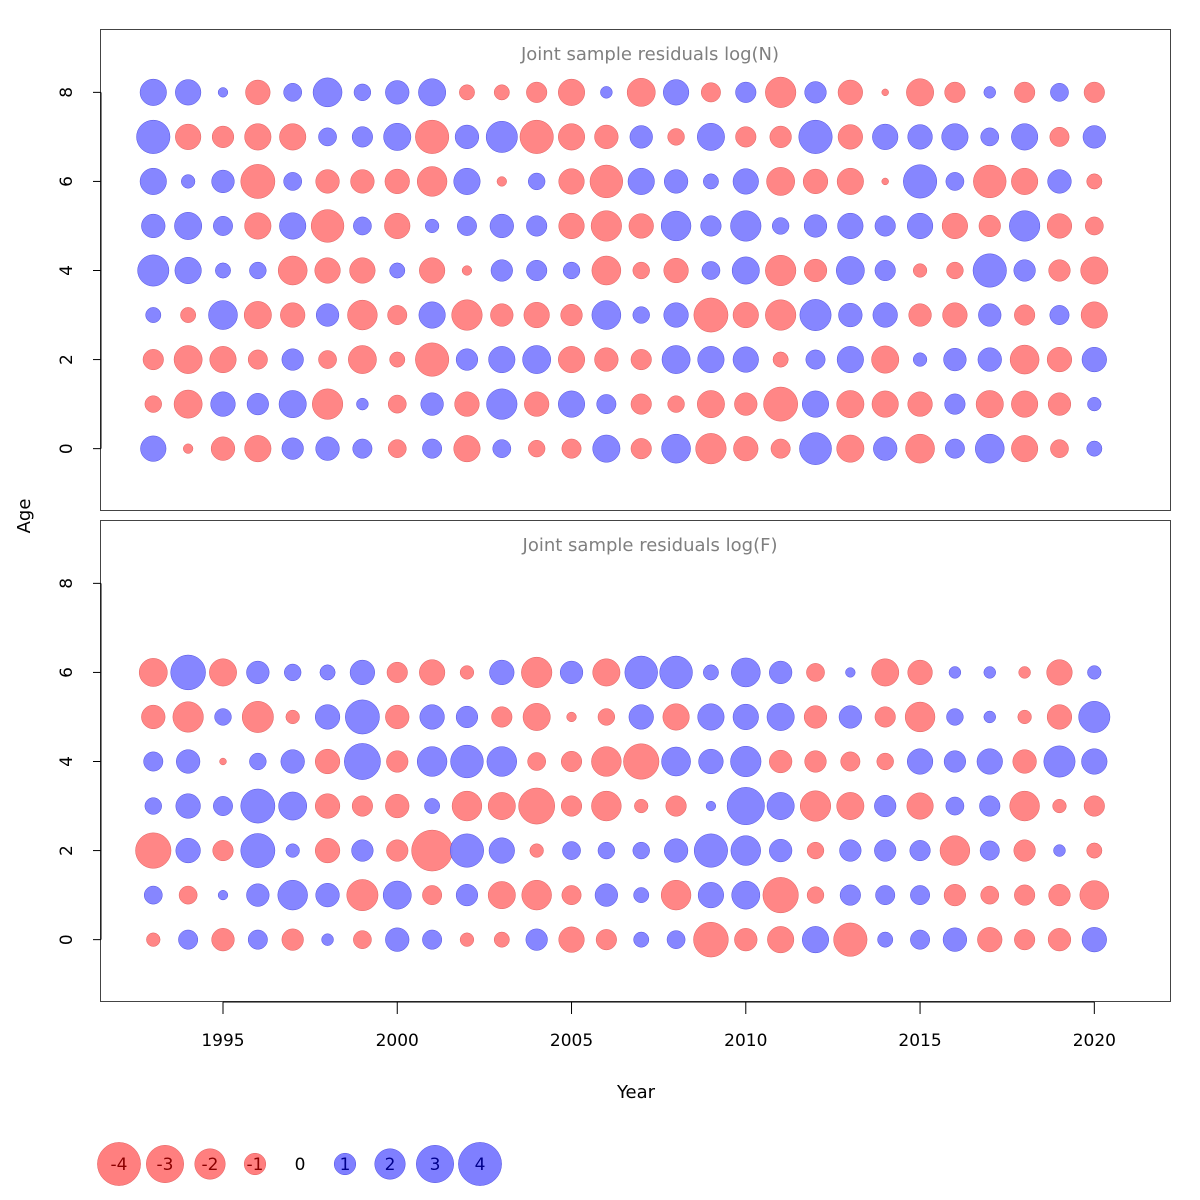  What do you see at coordinates (67, 359) in the screenshot?
I see `y-tick-label: 2` at bounding box center [67, 359].